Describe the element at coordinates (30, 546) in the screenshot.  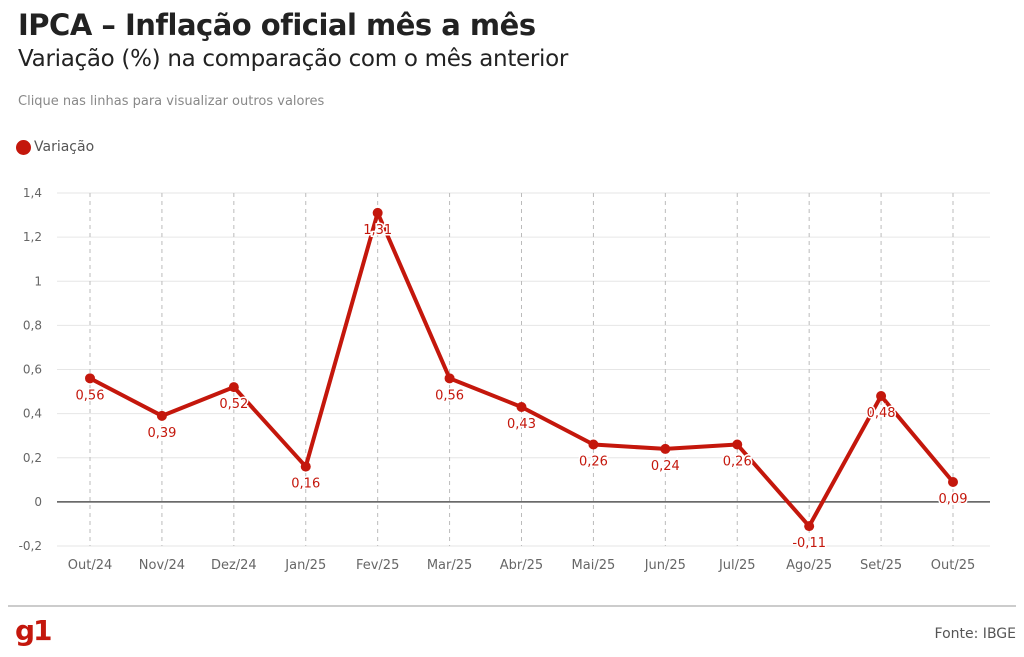
I see `y-tick-label: -0,2` at that location.